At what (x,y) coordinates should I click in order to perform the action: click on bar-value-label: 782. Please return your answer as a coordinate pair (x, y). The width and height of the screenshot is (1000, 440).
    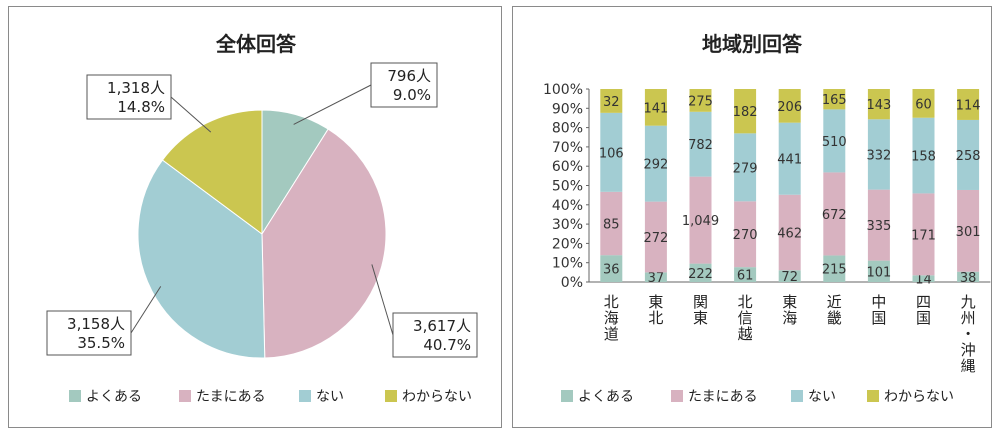
    Looking at the image, I should click on (700, 145).